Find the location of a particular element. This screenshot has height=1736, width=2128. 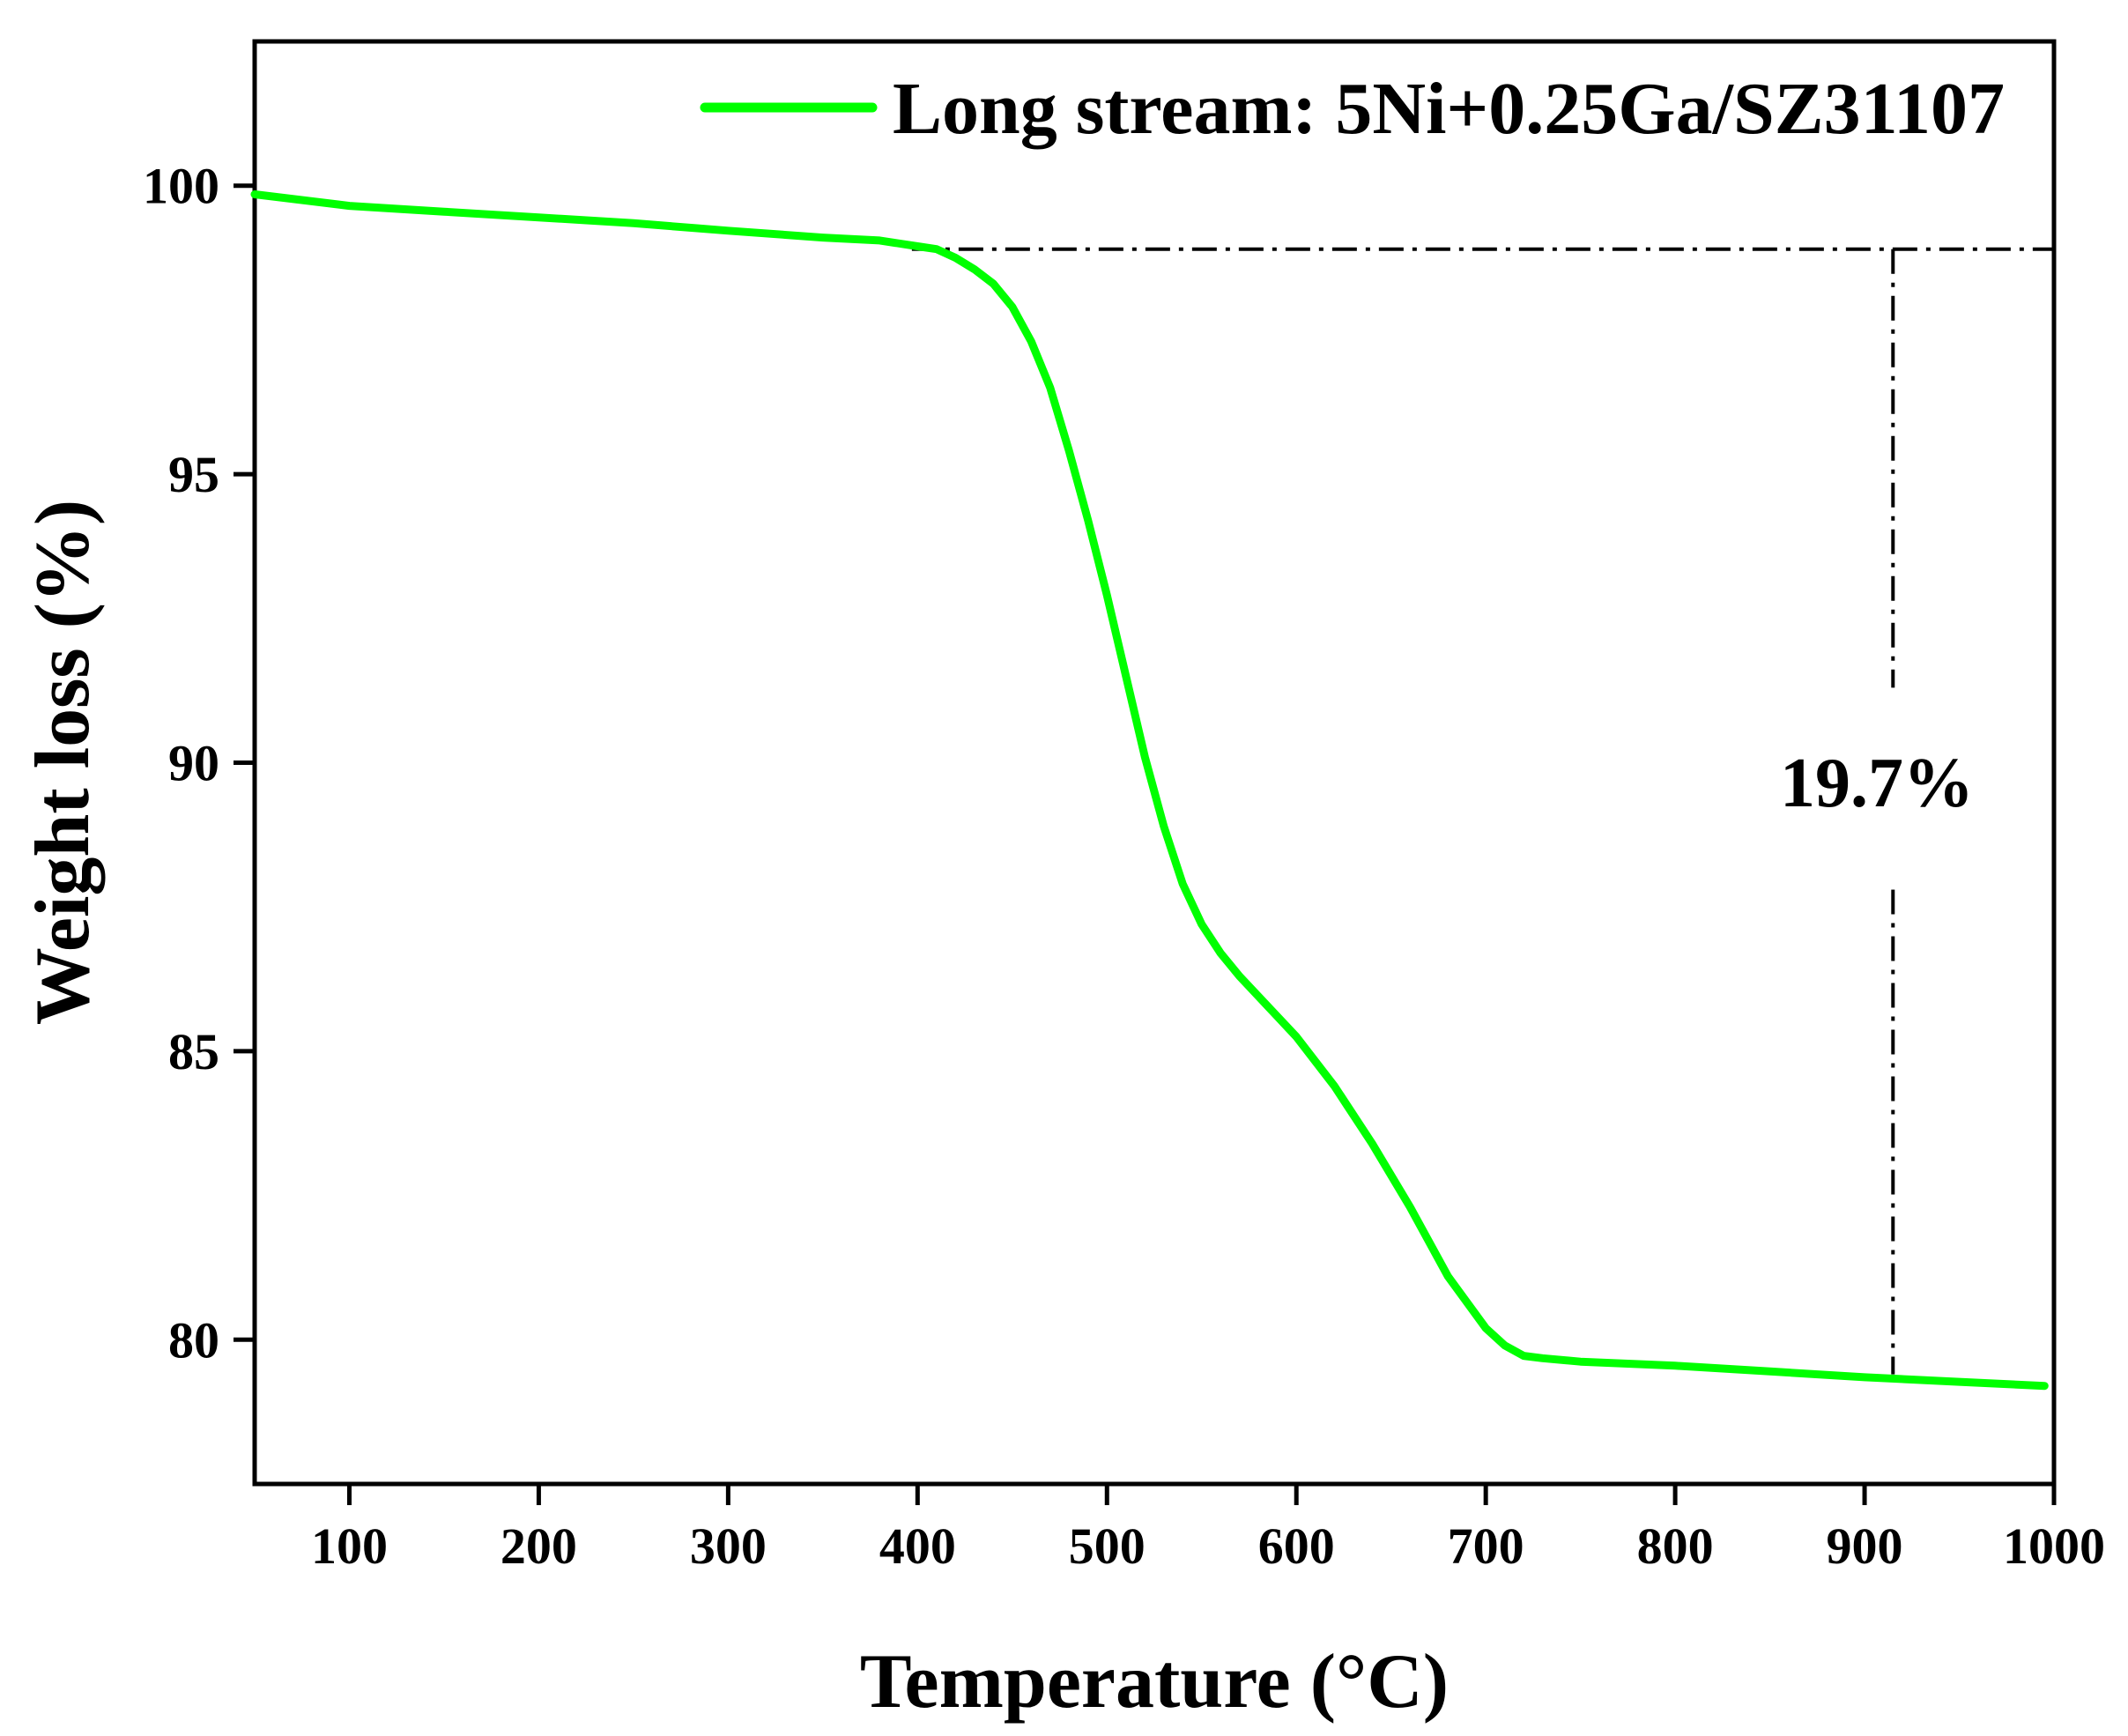

y-axis-title: Weight loss (%) is located at coordinates (63, 762).